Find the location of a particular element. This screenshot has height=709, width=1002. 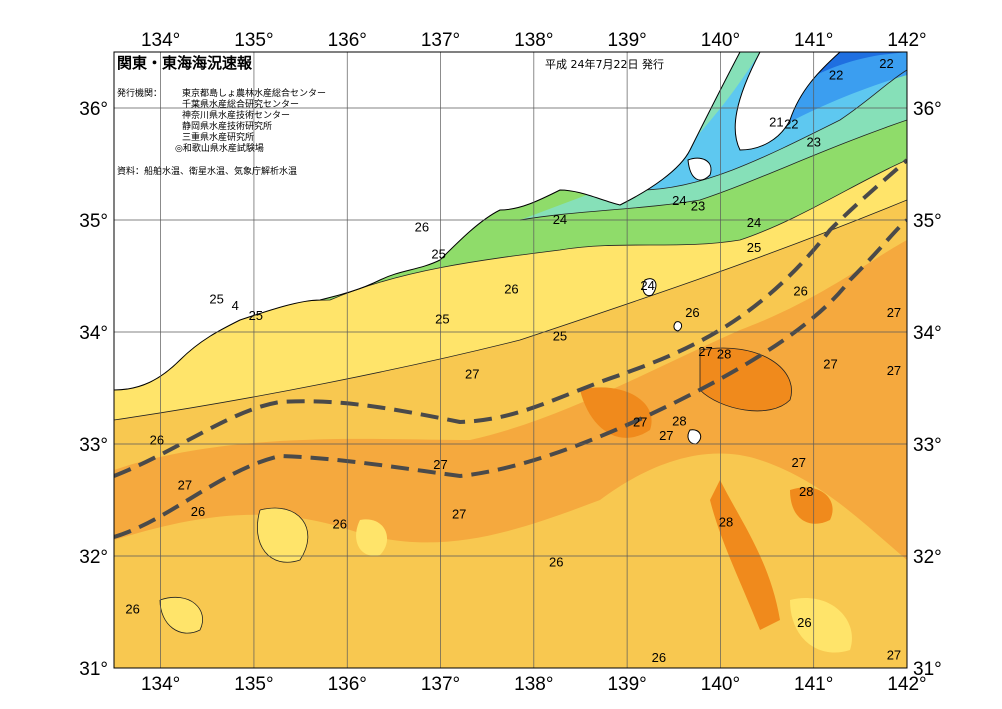

lat-ticks-left: 36° 35° 34° 33° 32° 31° is located at coordinates (93, 389).